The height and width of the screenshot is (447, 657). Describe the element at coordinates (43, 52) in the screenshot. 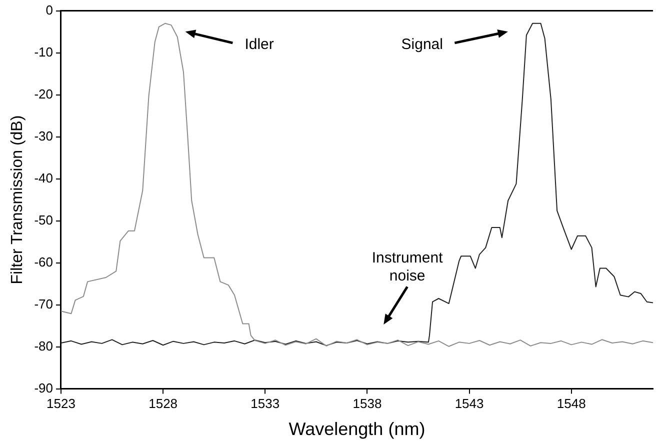

I see `y-tick-label: -10` at that location.